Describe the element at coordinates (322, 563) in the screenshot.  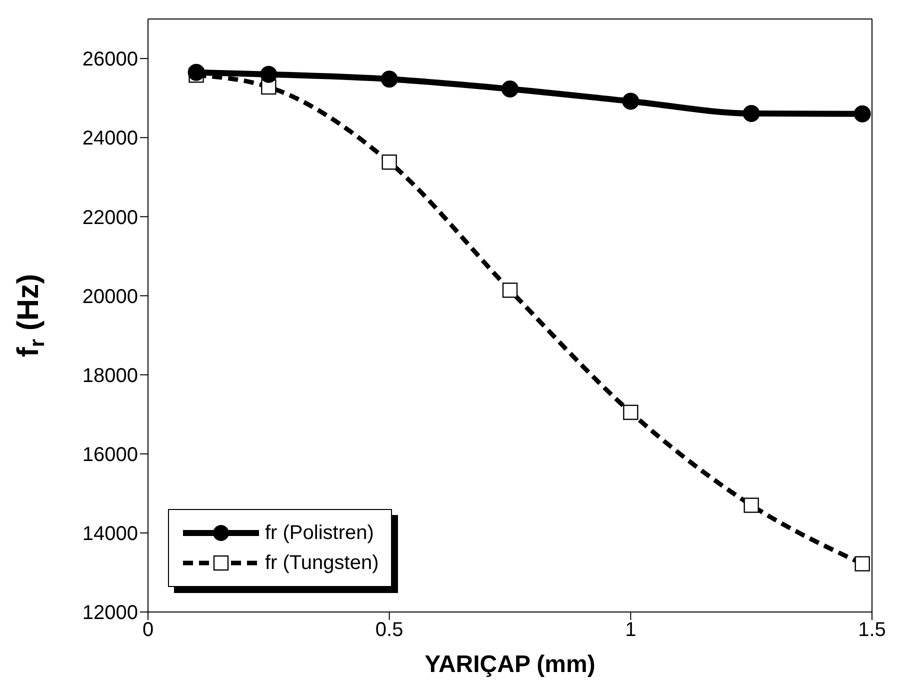
I see `legend-label: fr (Tungsten)` at that location.